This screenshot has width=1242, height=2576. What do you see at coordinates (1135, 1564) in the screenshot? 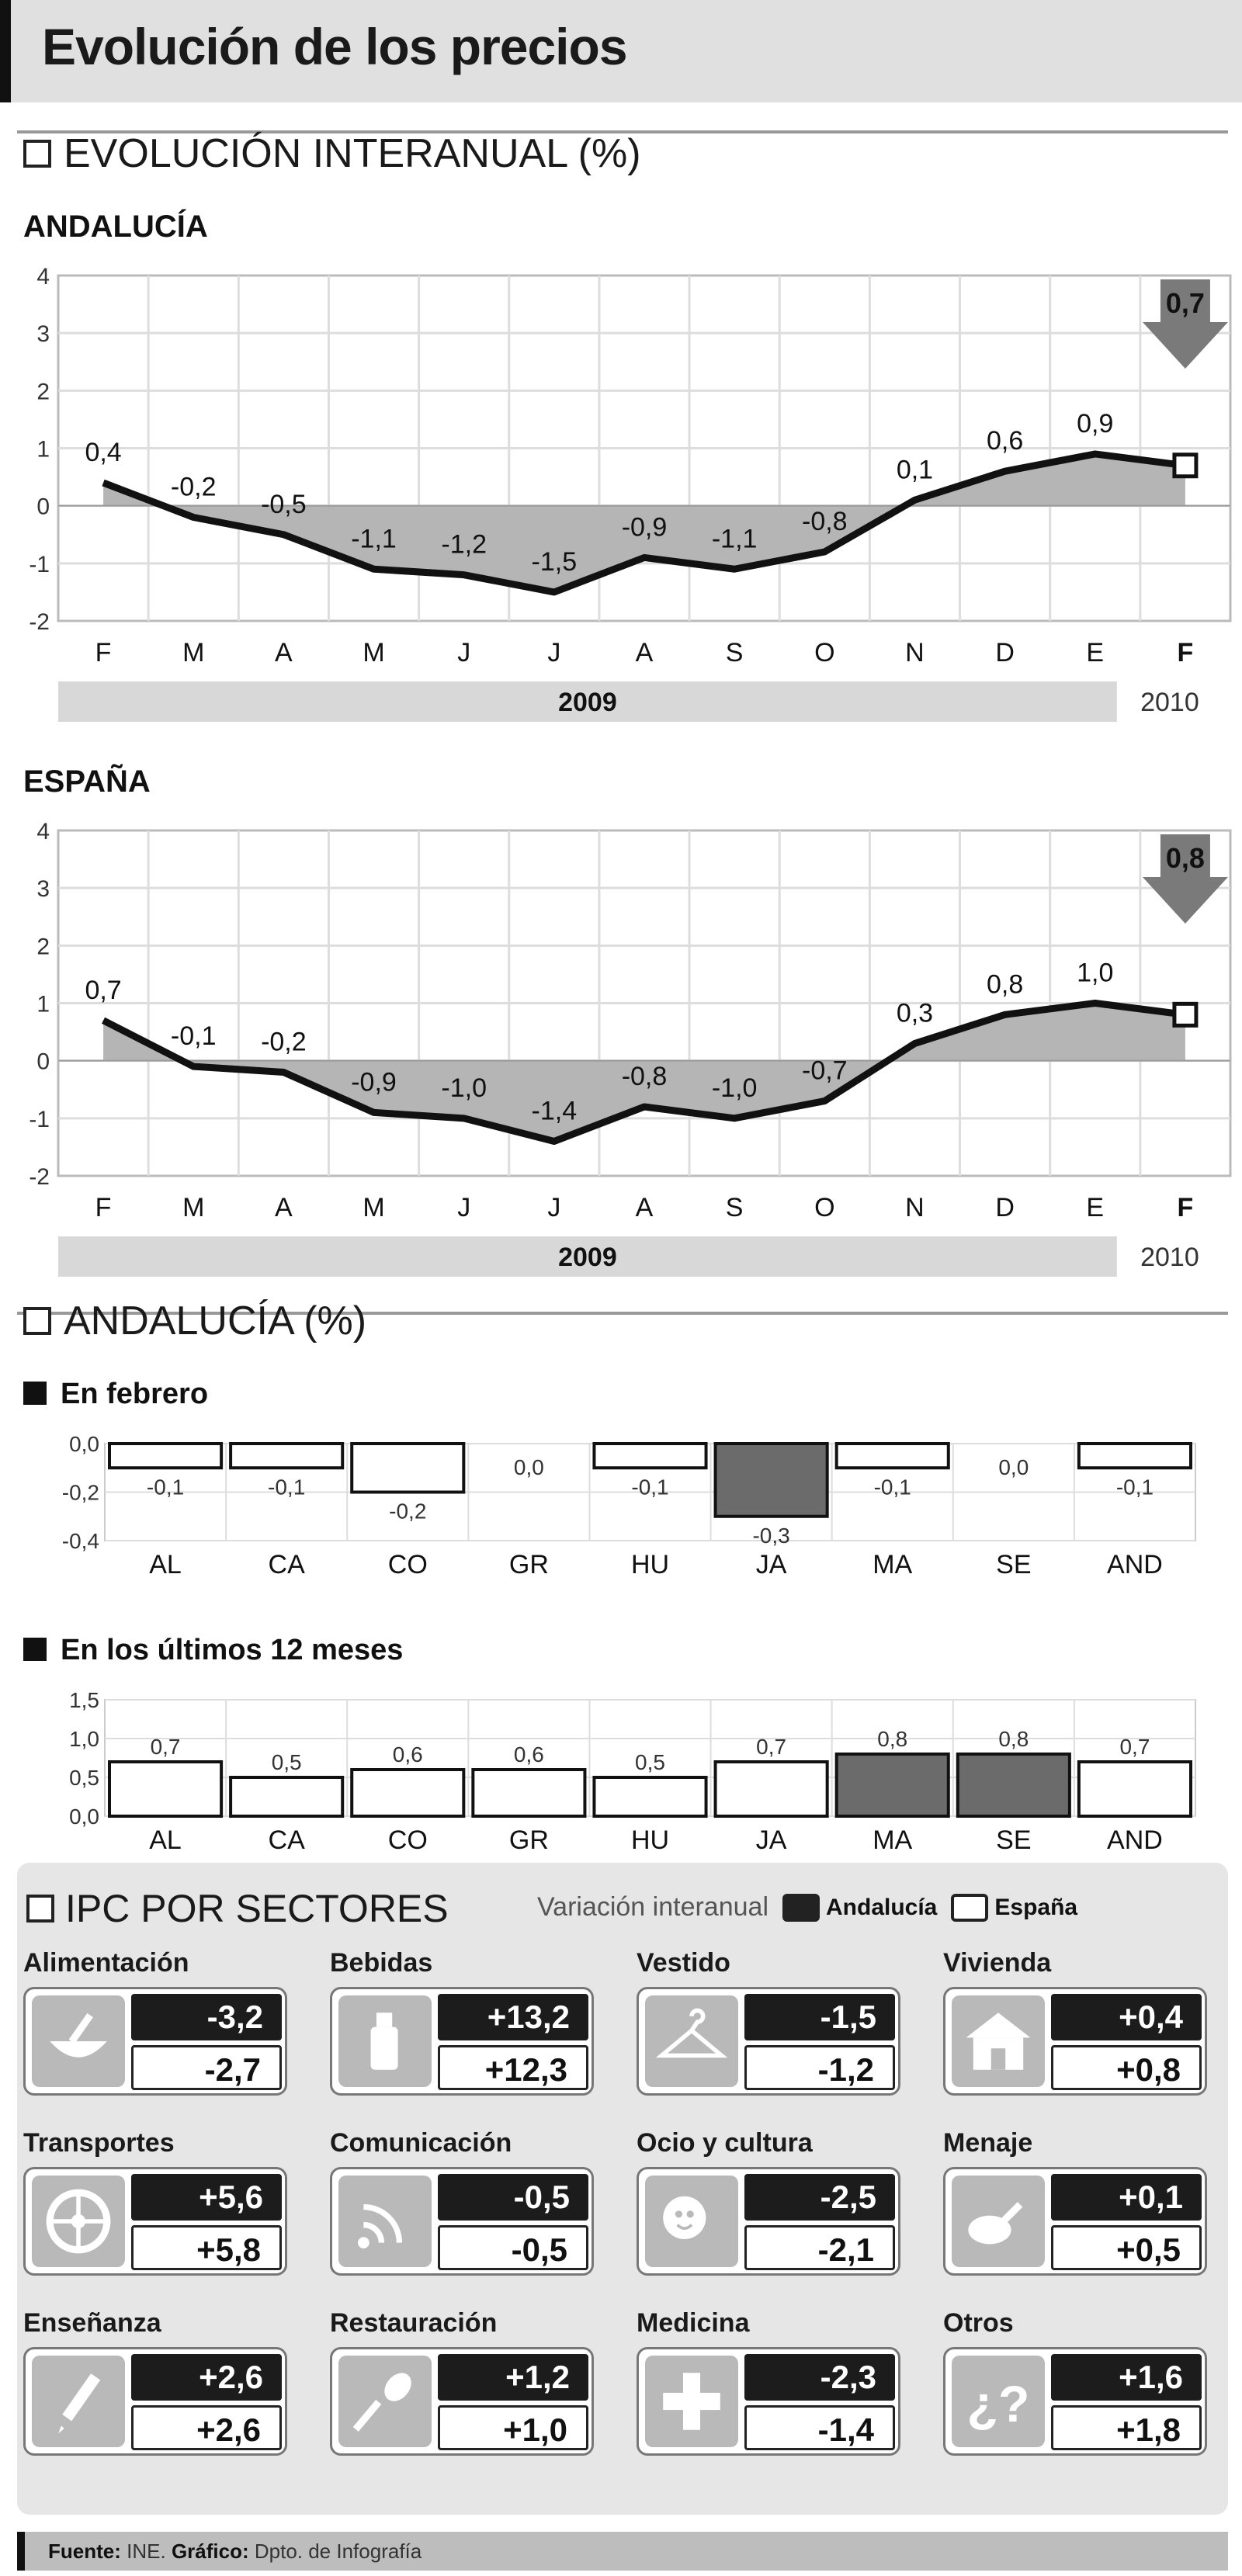
I see `x-tick-label: AND` at bounding box center [1135, 1564].